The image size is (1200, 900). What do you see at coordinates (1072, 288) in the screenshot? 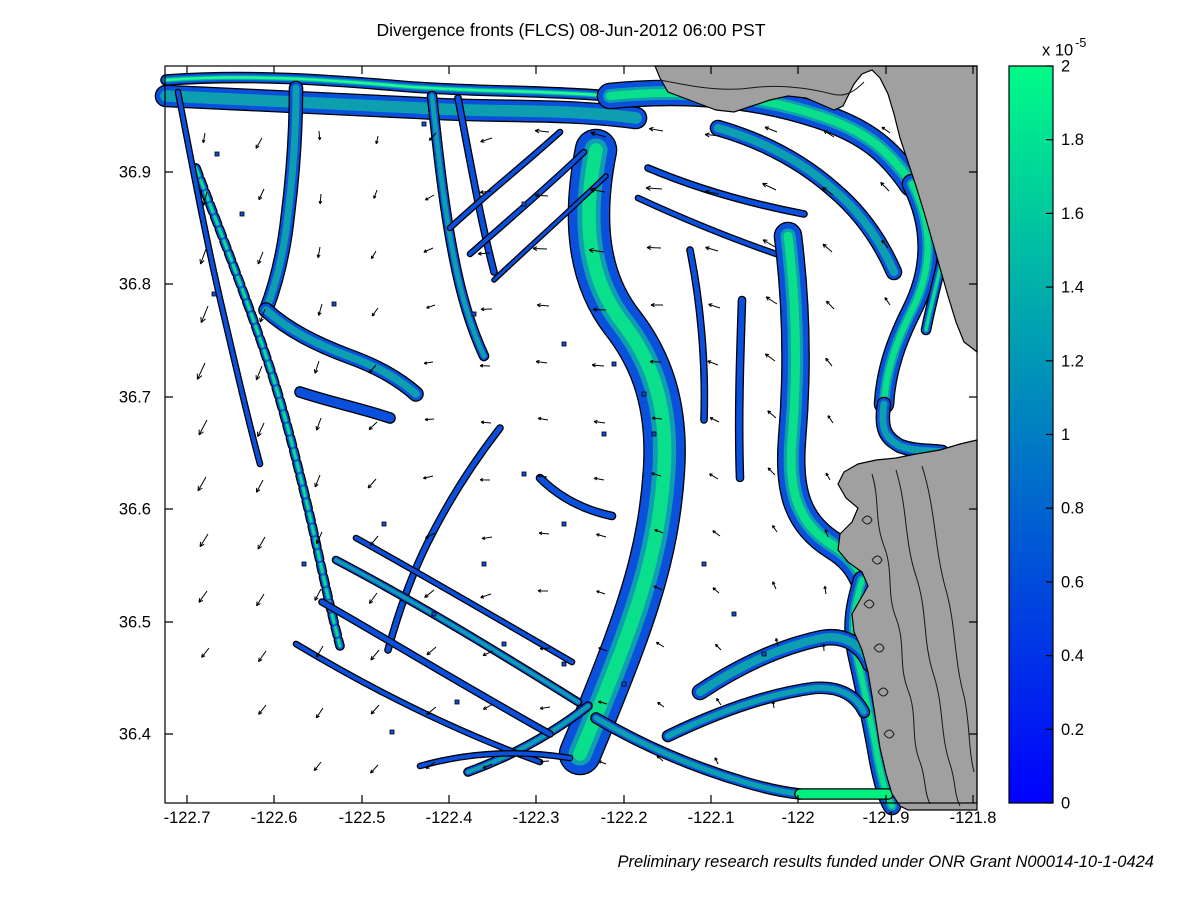
I see `colorbar-tick-label: 1.4` at bounding box center [1072, 288].